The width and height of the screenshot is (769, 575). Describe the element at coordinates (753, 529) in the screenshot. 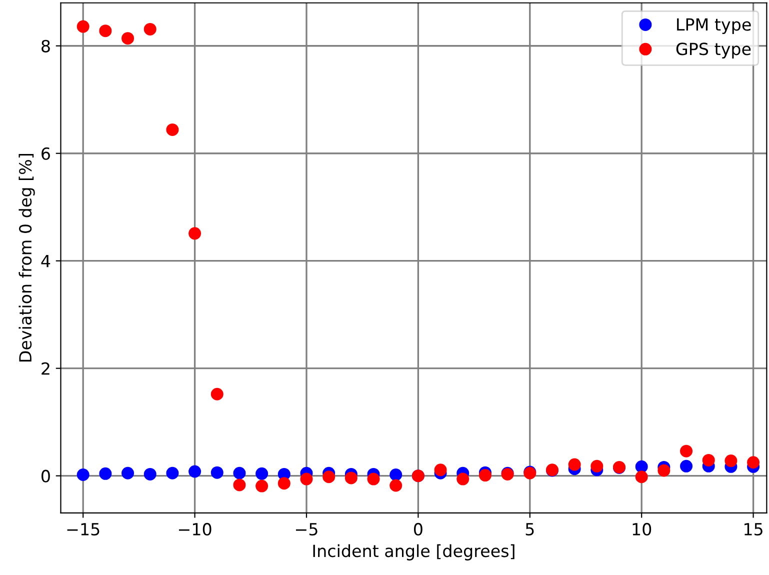

I see `x-tick-label: 15` at that location.